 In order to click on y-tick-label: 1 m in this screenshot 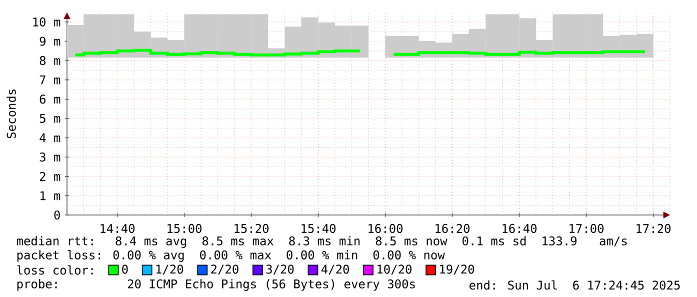, I will do `click(50, 195)`.